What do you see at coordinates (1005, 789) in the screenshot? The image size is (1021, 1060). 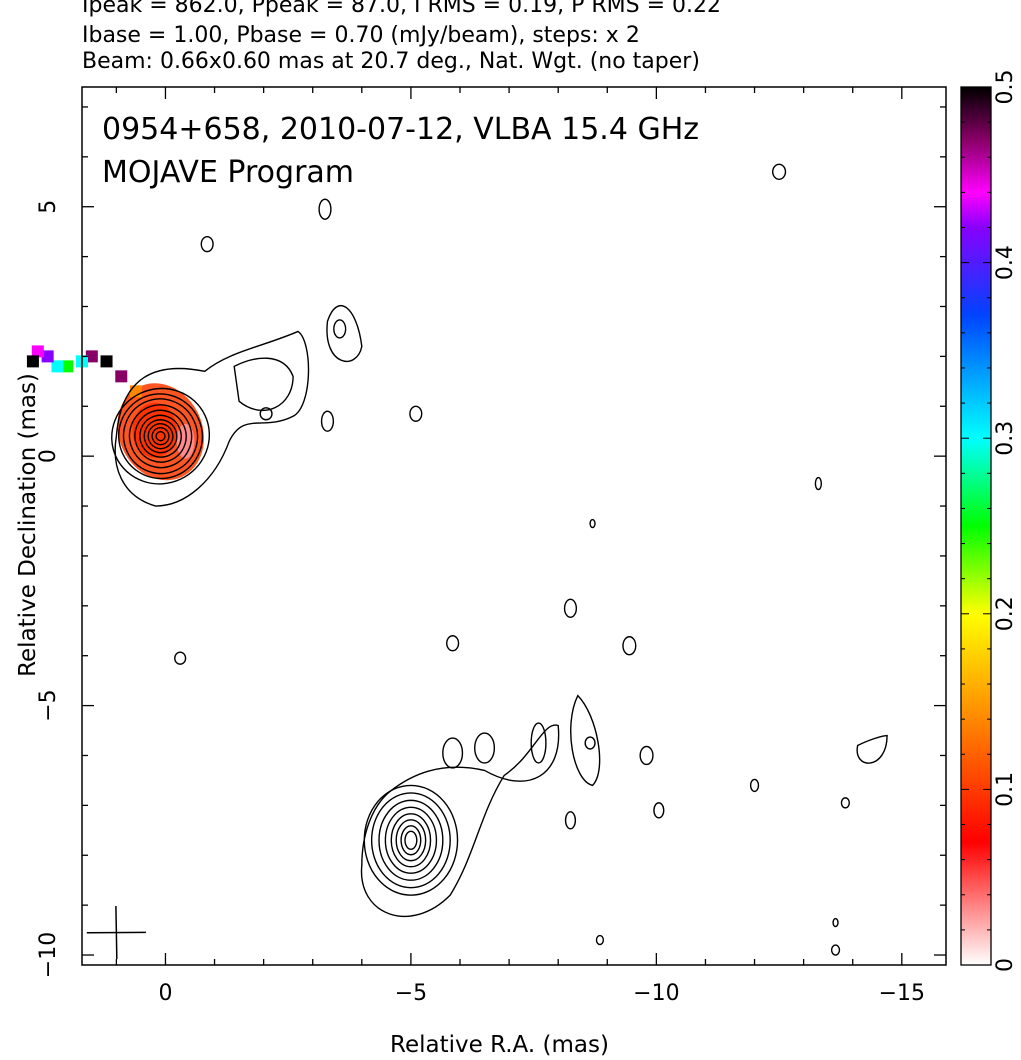 I see `colorbar-tick-label: 0.1` at bounding box center [1005, 789].